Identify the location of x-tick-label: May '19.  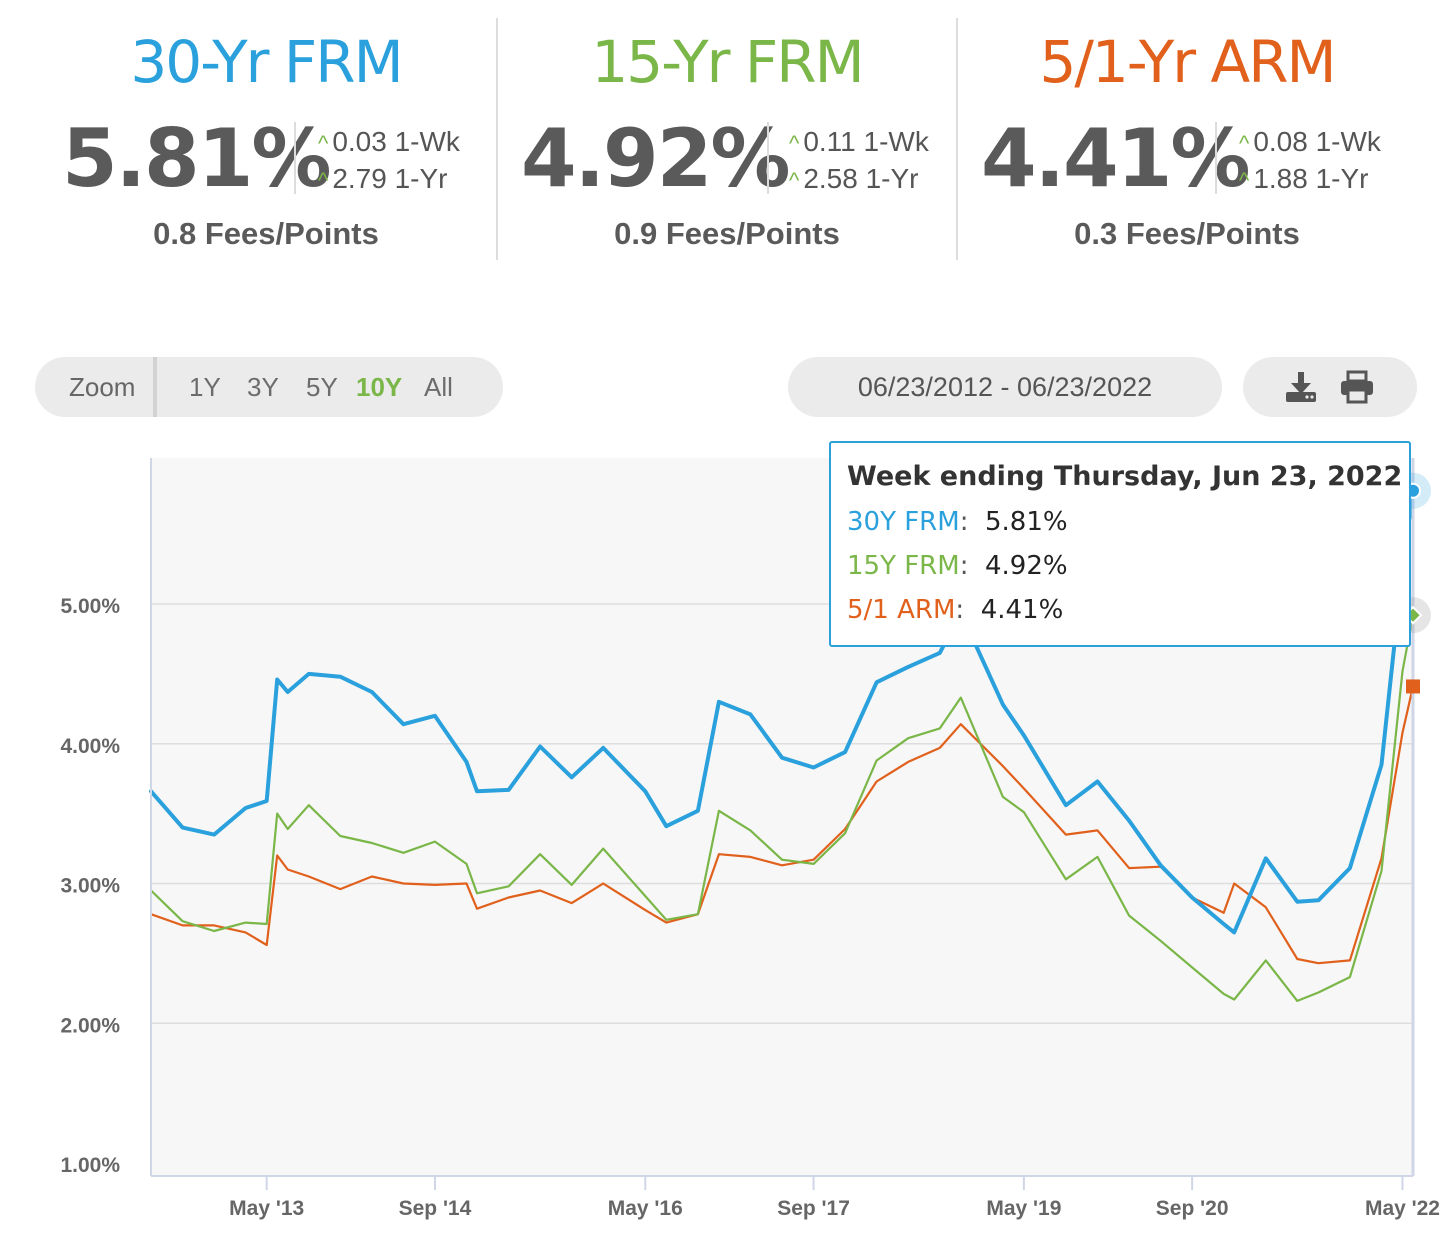
(1023, 1208).